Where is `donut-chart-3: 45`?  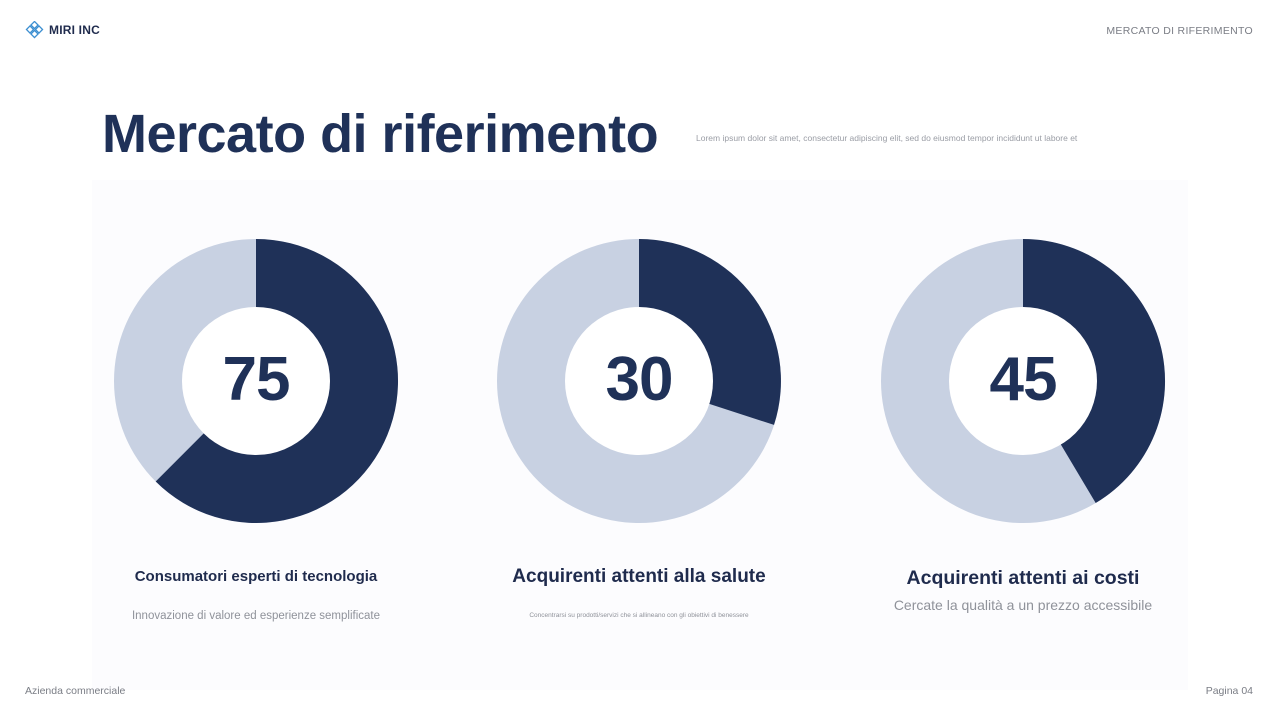
donut-chart-3: 45 is located at coordinates (1023, 381).